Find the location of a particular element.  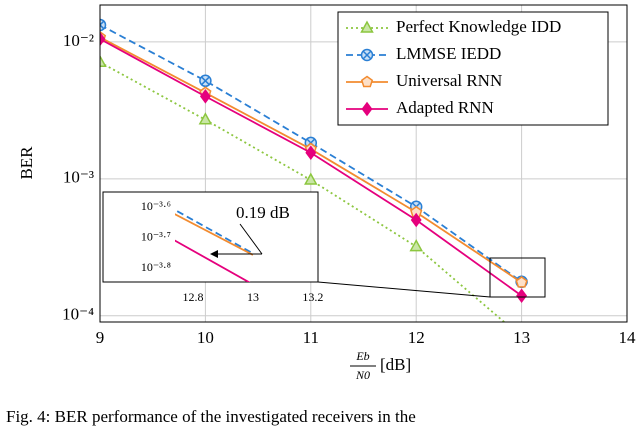

annotation: 0.19 dB is located at coordinates (263, 212).